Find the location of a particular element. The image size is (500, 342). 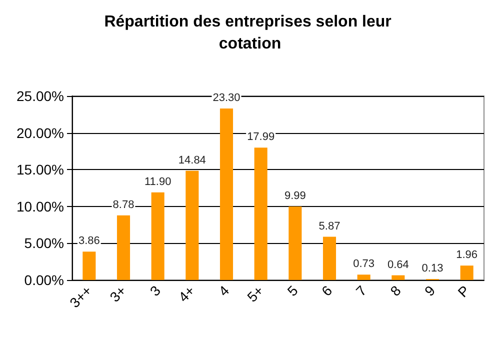

data-label: 3.86 is located at coordinates (89, 241).